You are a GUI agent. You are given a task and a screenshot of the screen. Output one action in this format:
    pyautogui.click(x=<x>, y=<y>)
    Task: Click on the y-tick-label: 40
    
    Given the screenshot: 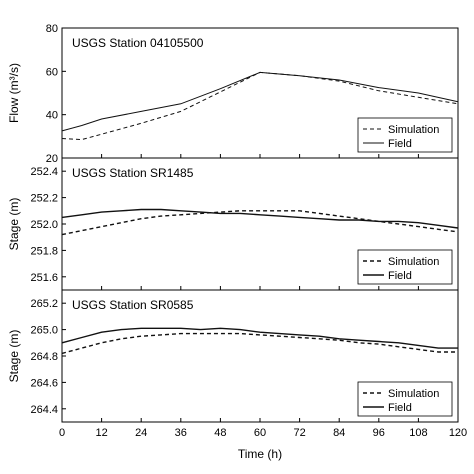 What is the action you would take?
    pyautogui.click(x=52, y=116)
    